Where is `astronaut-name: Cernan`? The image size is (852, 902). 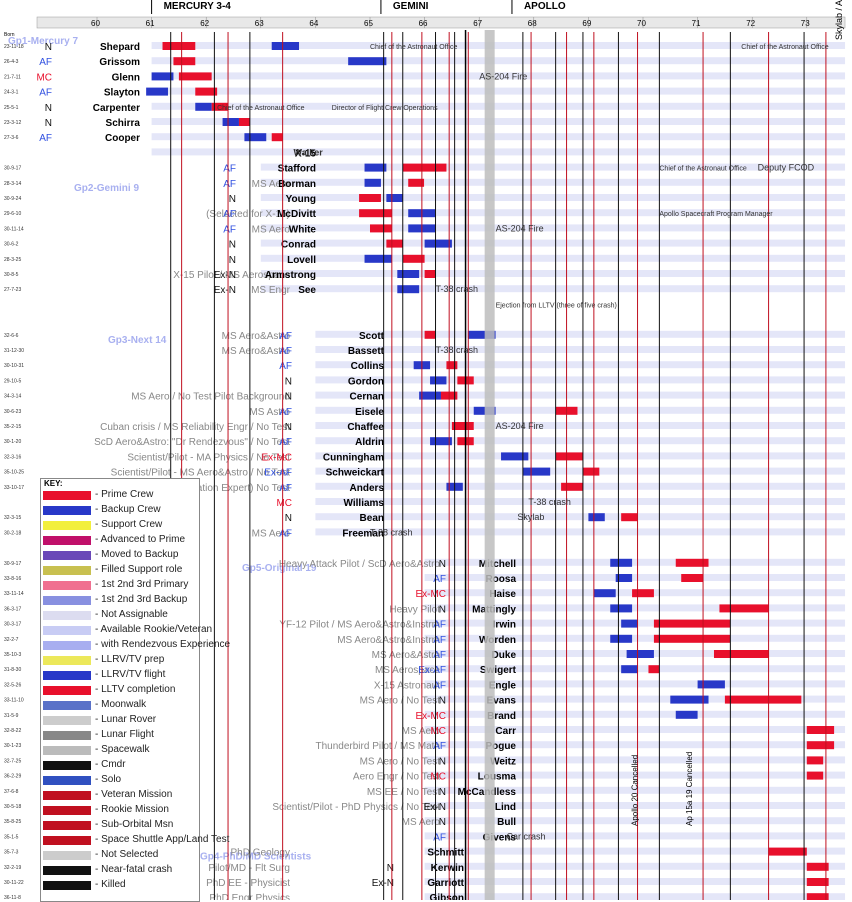 astronaut-name: Cernan is located at coordinates (367, 397).